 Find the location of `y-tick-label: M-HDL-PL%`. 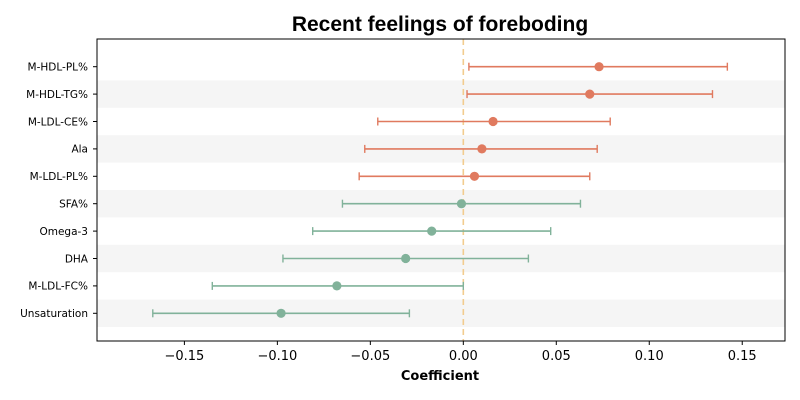

y-tick-label: M-HDL-PL% is located at coordinates (58, 68).